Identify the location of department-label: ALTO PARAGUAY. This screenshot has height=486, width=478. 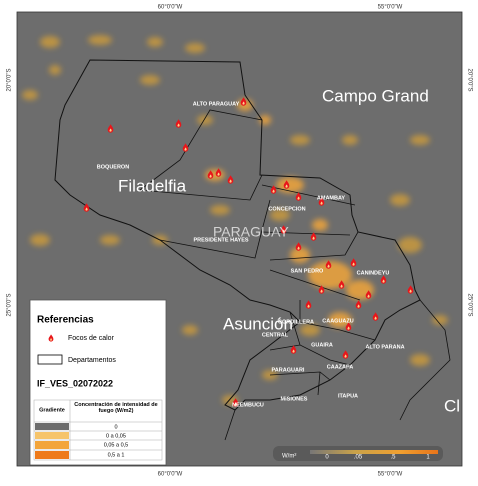
(216, 104).